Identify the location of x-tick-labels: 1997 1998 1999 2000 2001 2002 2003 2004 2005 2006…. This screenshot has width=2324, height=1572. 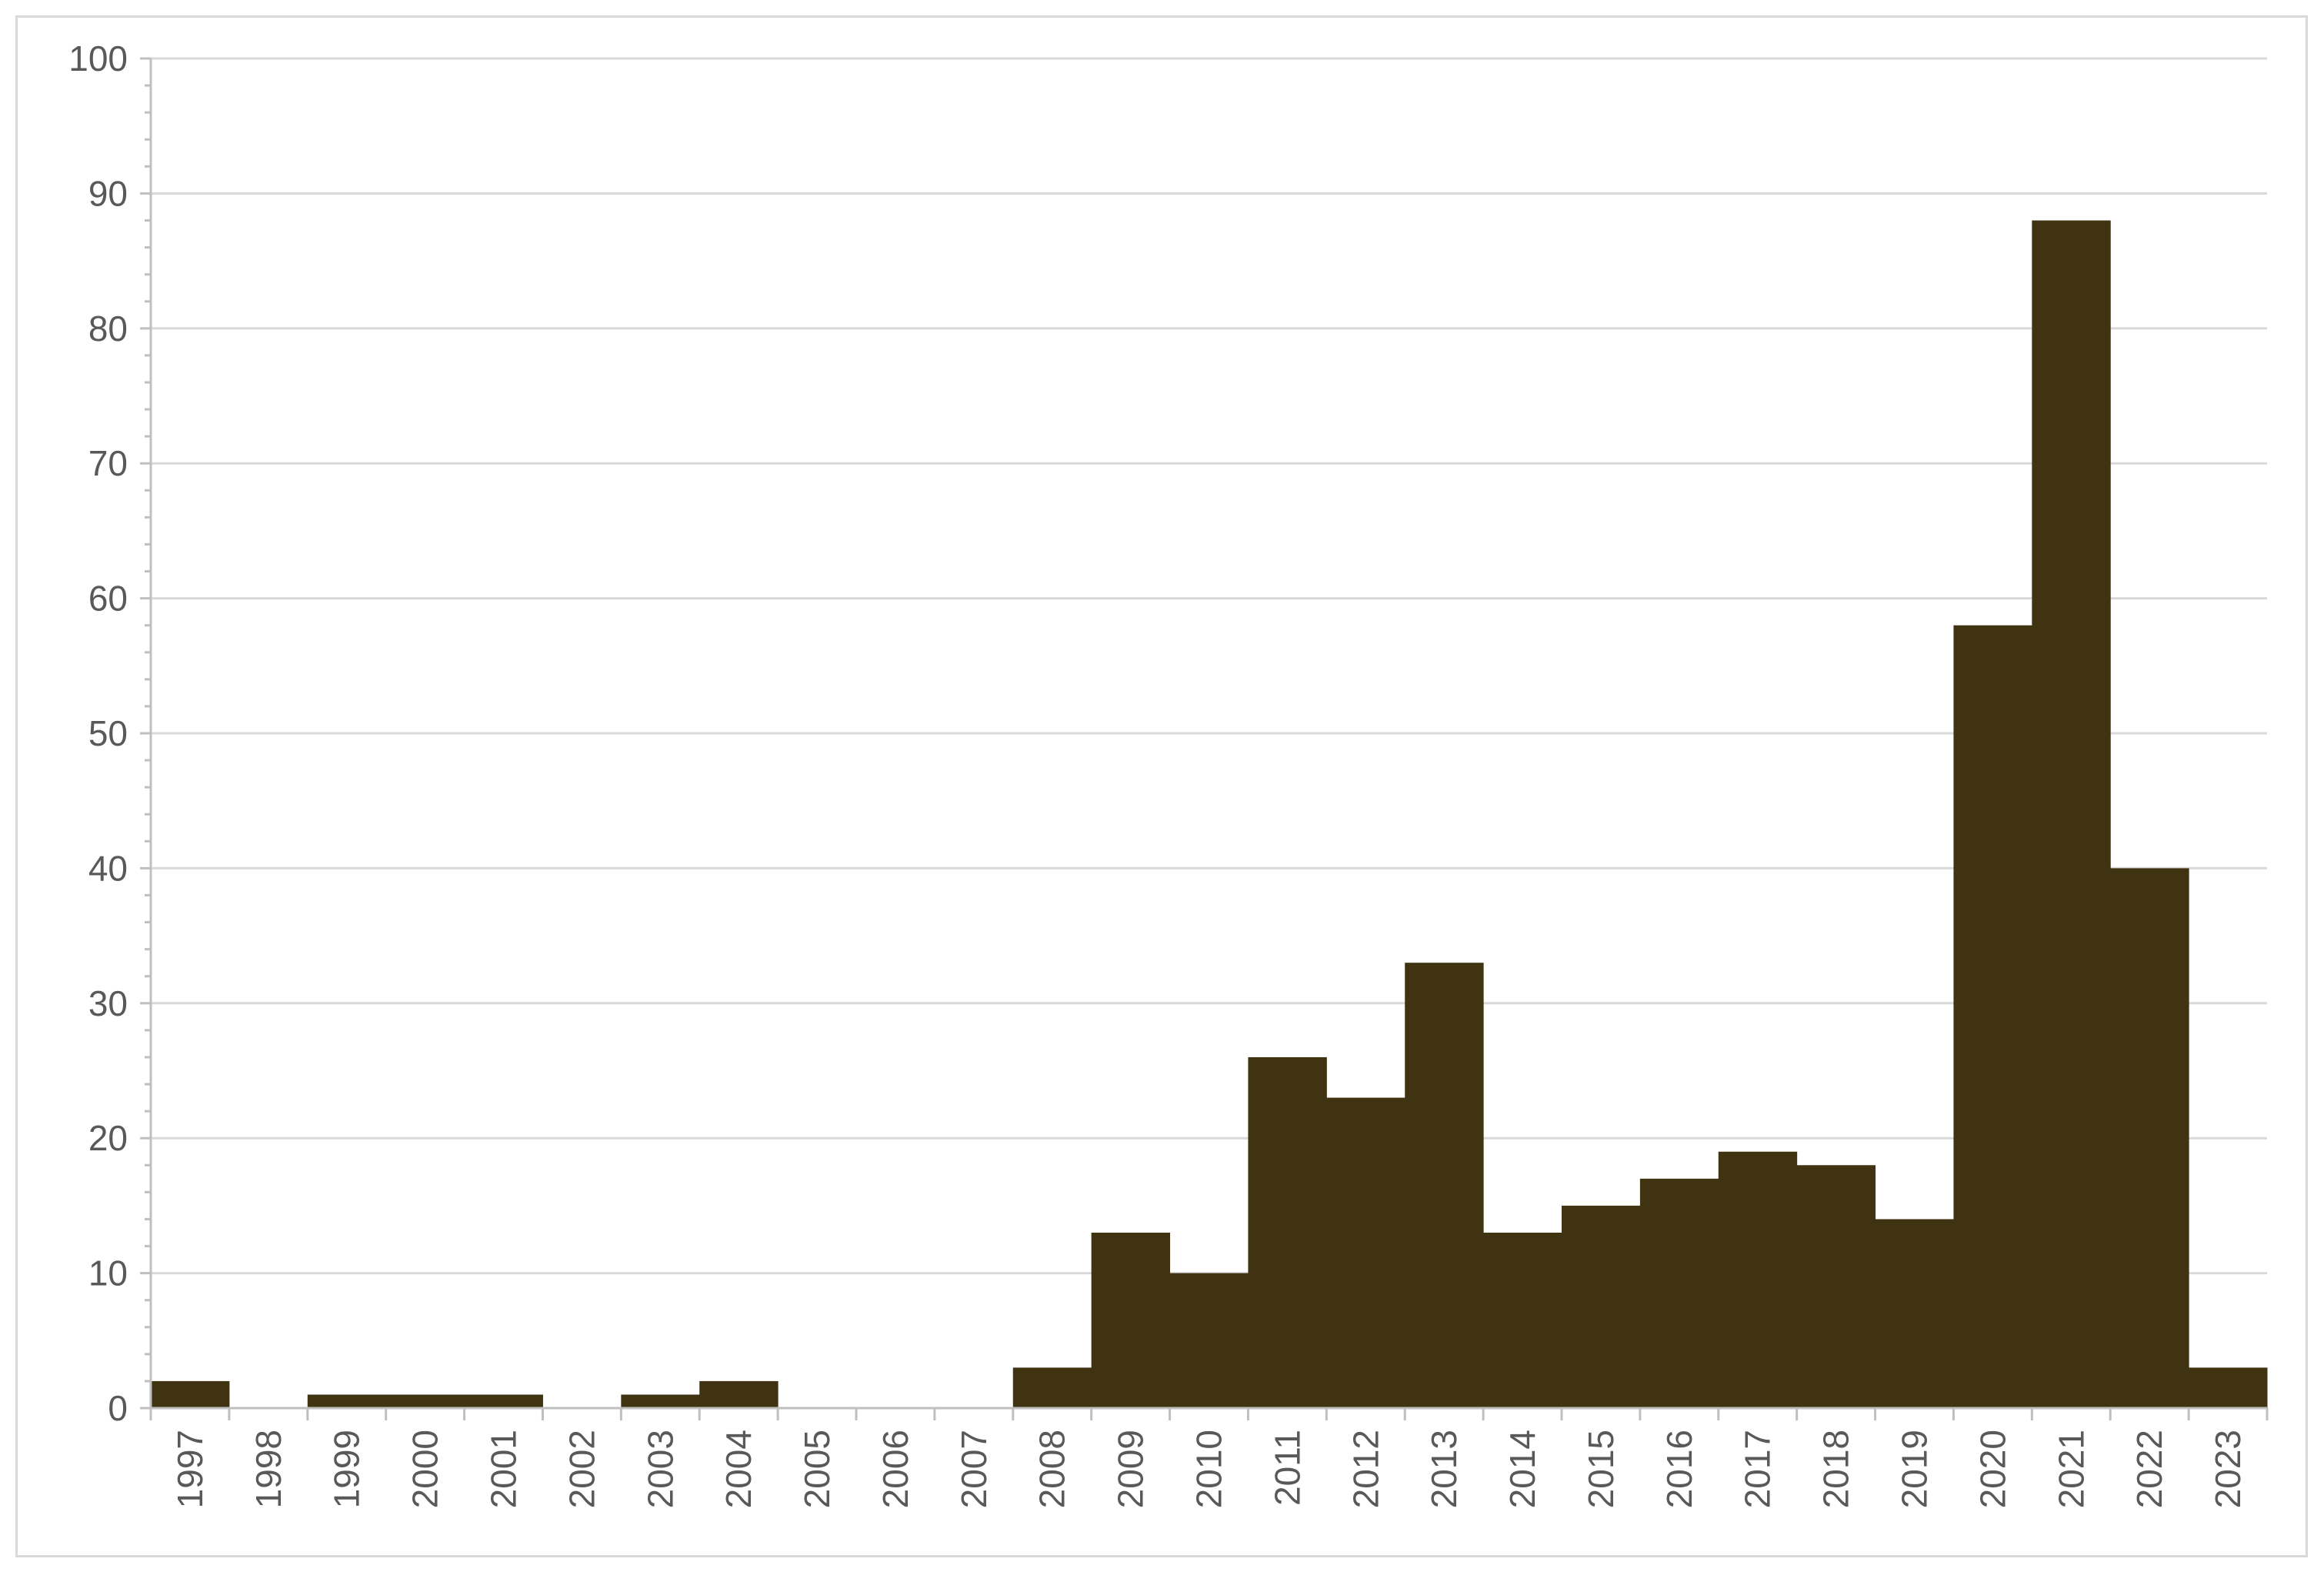
(1209, 1469).